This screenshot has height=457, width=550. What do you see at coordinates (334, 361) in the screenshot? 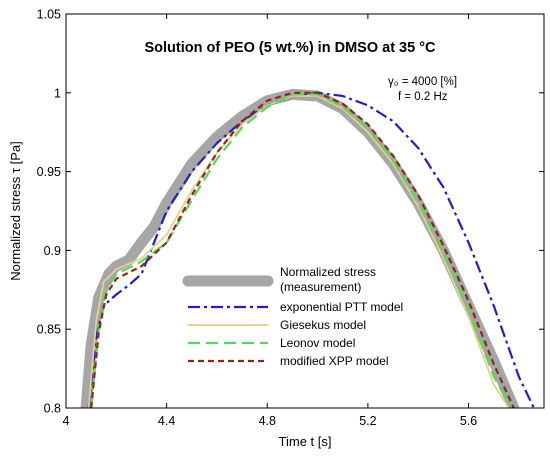
I see `legend-label-4: modified XPP model` at bounding box center [334, 361].